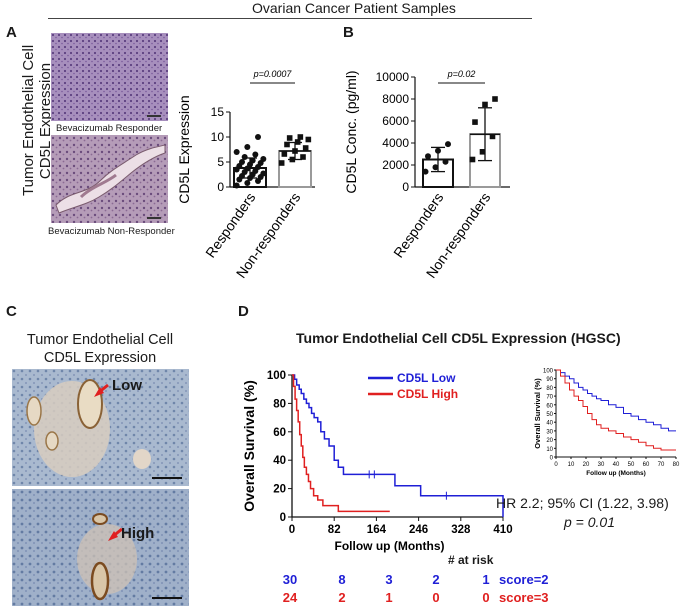 The image size is (685, 610). What do you see at coordinates (549, 432) in the screenshot?
I see `y-tick-label: 30` at bounding box center [549, 432].